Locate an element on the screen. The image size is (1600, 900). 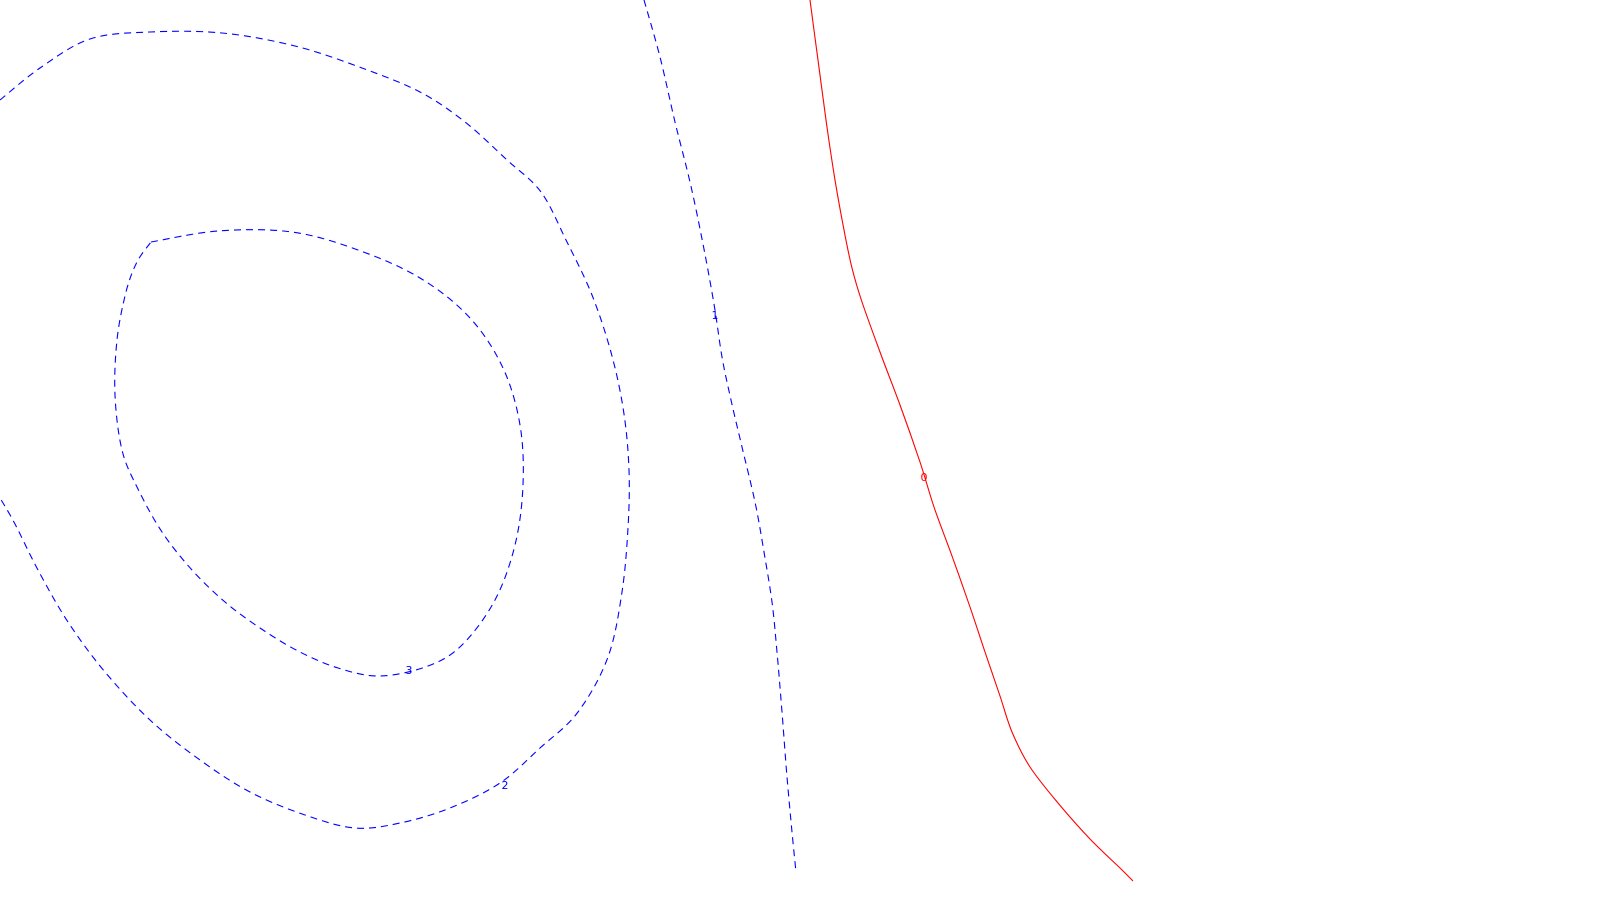
contour-label-minus-3: 3 is located at coordinates (409, 670).